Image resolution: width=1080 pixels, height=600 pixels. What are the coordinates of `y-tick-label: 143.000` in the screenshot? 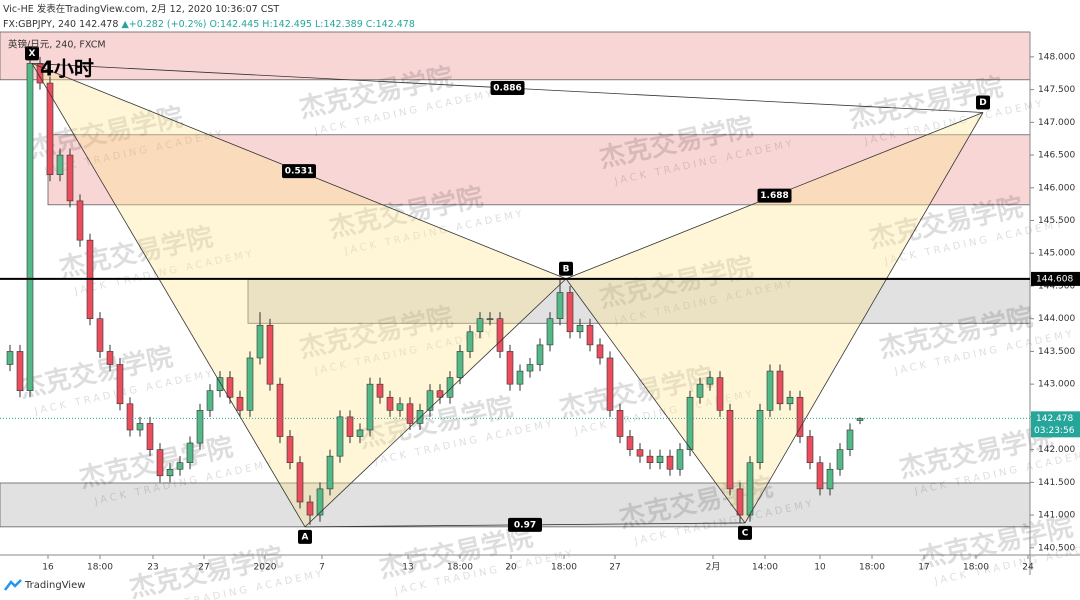 It's located at (1056, 385).